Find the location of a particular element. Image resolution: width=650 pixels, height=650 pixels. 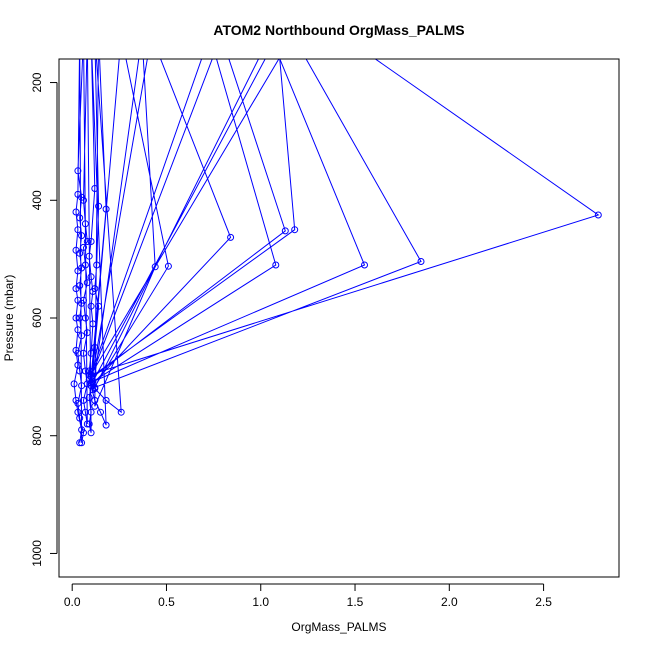

y-tick-label: 400 is located at coordinates (37, 200).